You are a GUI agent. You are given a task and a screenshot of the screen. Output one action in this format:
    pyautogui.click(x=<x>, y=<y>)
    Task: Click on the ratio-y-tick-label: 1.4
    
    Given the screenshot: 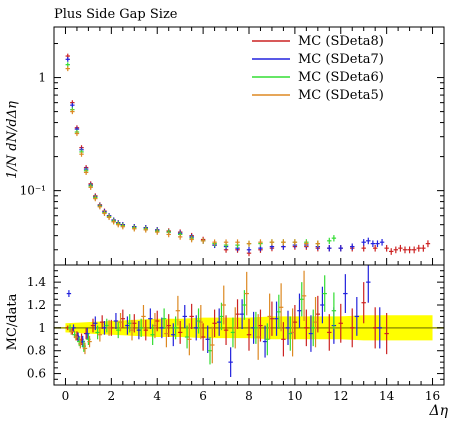 What is the action you would take?
    pyautogui.click(x=36, y=282)
    